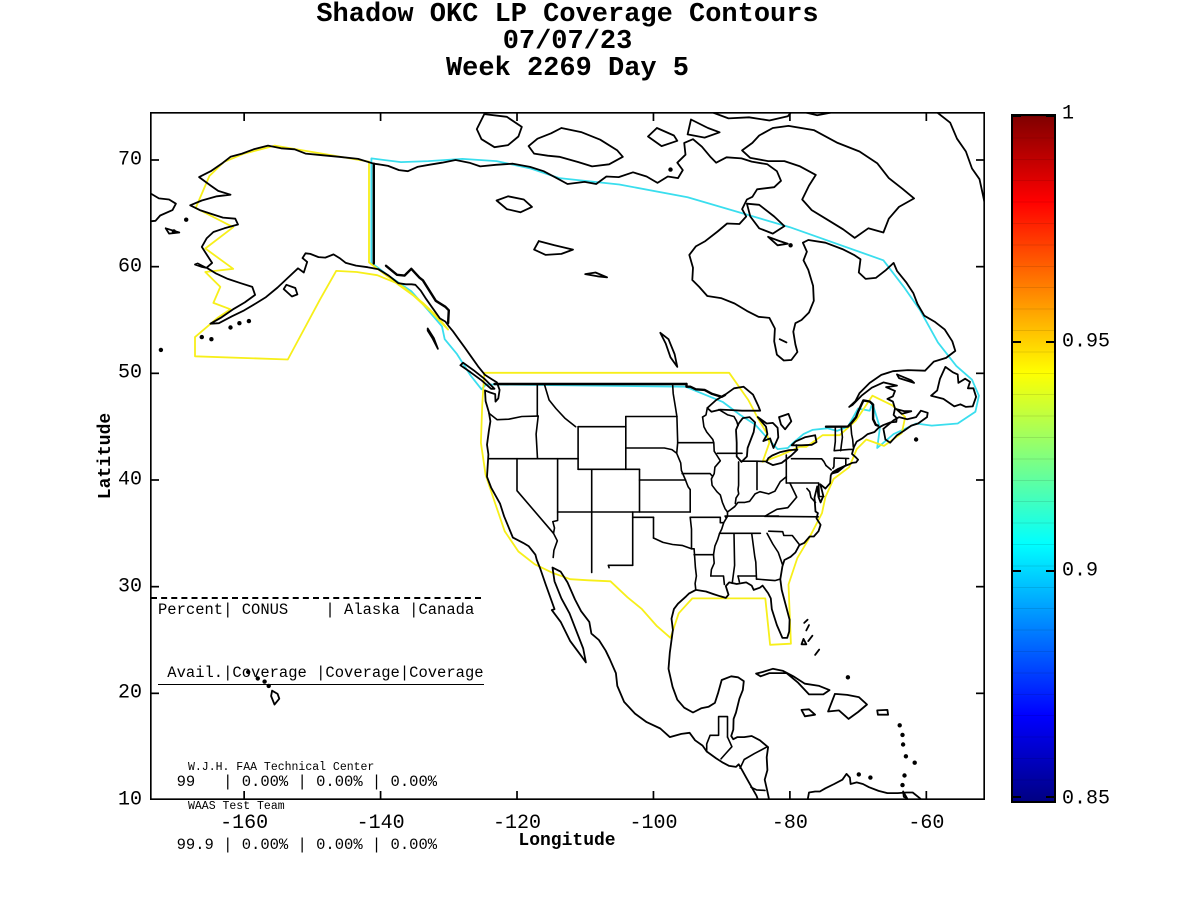 The image size is (1200, 900). I want to click on credit-line-1: W.J.H. FAA Technical Center, so click(281, 767).